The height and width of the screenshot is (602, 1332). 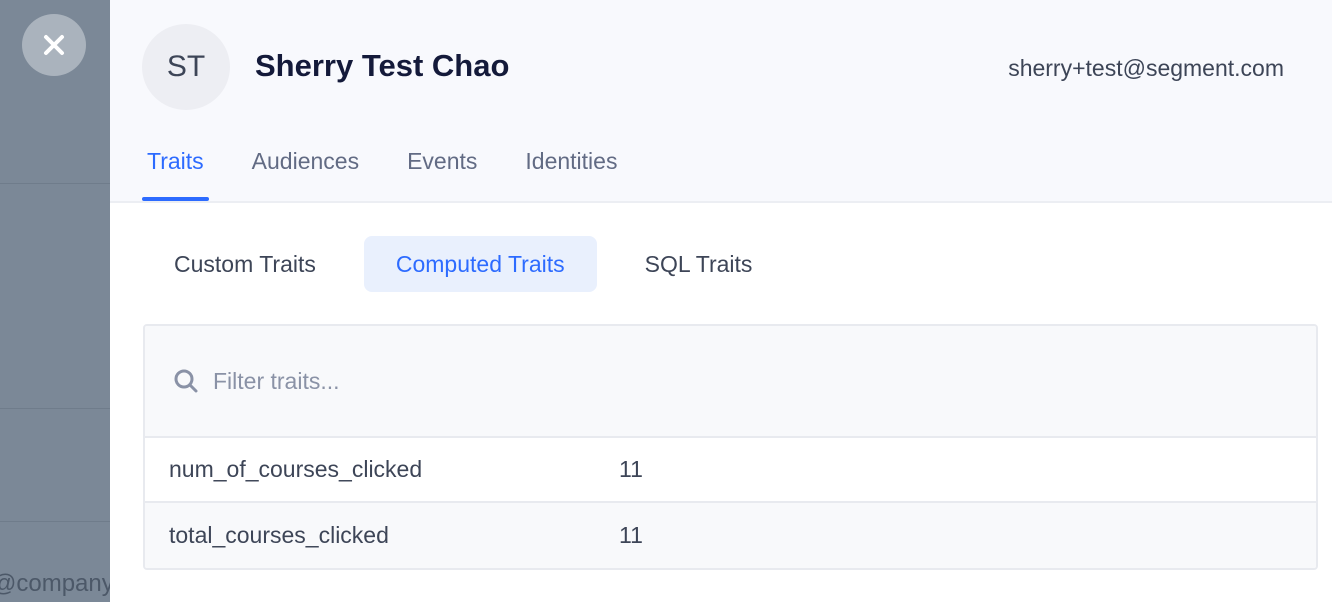 I want to click on profile-email: sherry+test@segment.com, so click(x=1146, y=68).